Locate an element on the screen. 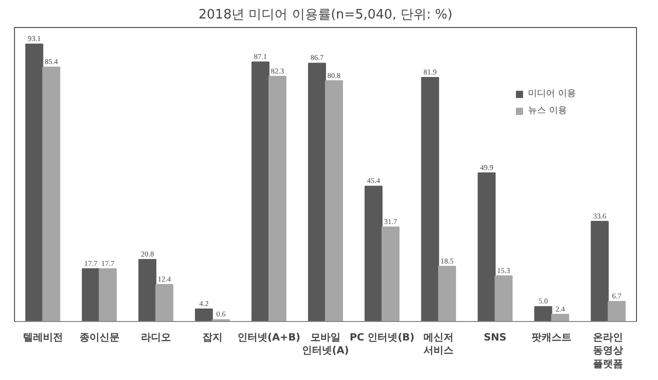 The height and width of the screenshot is (380, 658). x-tick-label: 종이신문 is located at coordinates (99, 338).